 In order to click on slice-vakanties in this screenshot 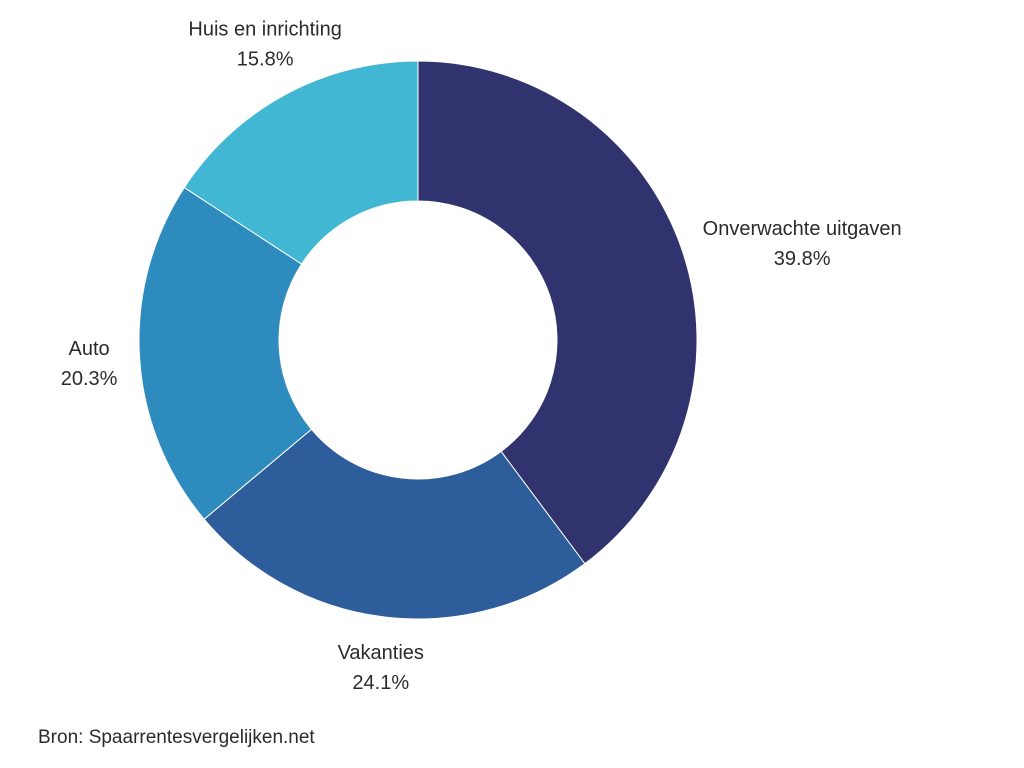, I will do `click(394, 524)`.